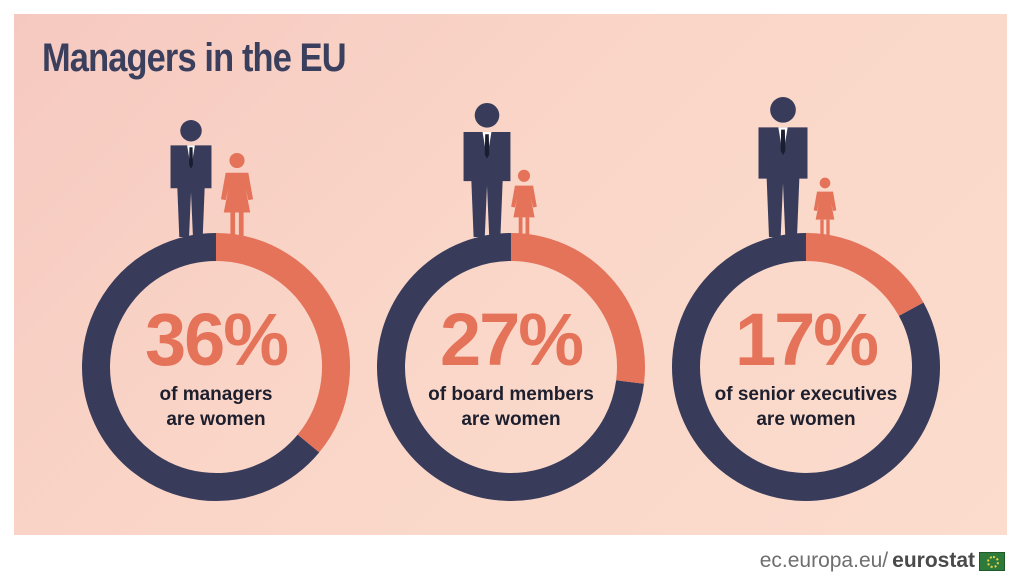 This screenshot has height=587, width=1021. Describe the element at coordinates (806, 394) in the screenshot. I see `caption-line: of senior executives` at that location.